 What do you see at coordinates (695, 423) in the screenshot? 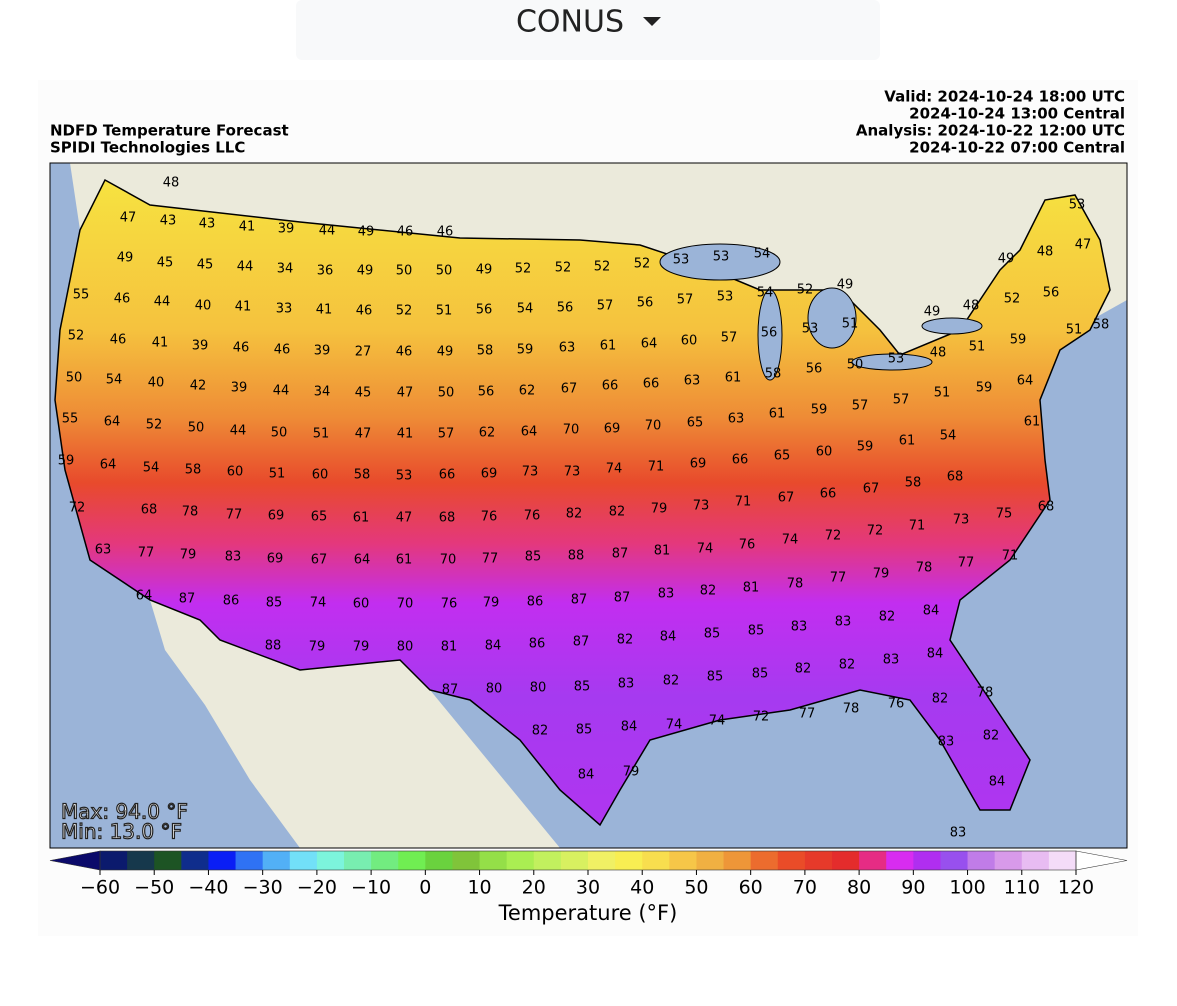
I see `station-temp: 65` at bounding box center [695, 423].